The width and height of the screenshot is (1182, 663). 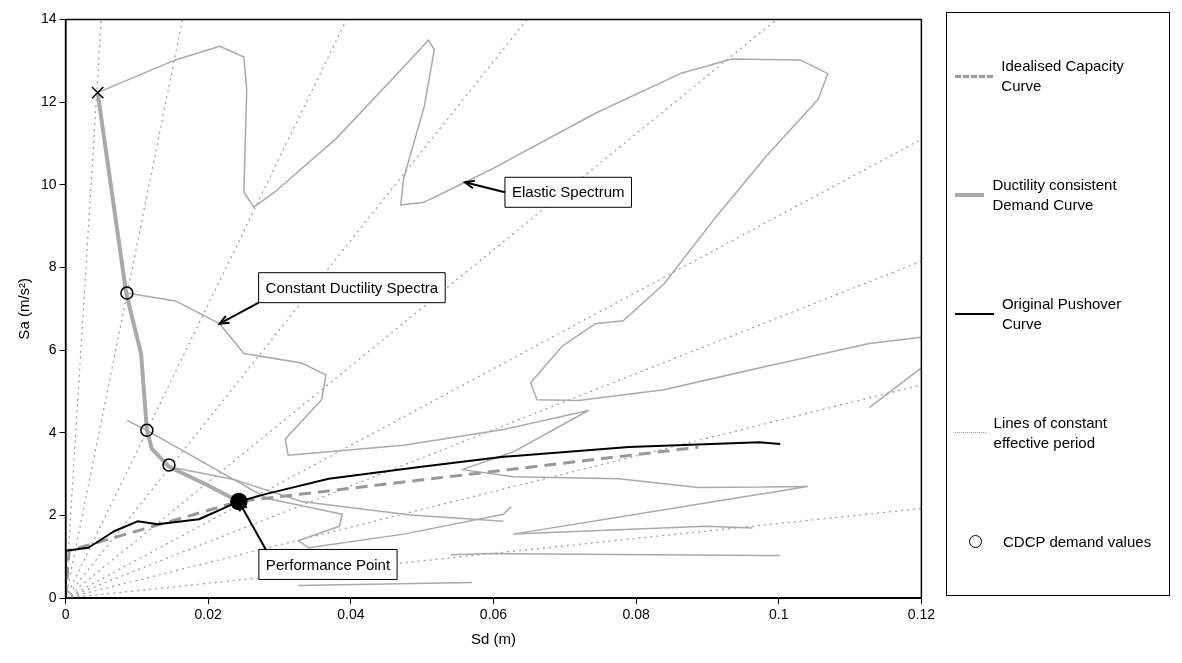 I want to click on y-tick-label: 4, so click(x=52, y=431).